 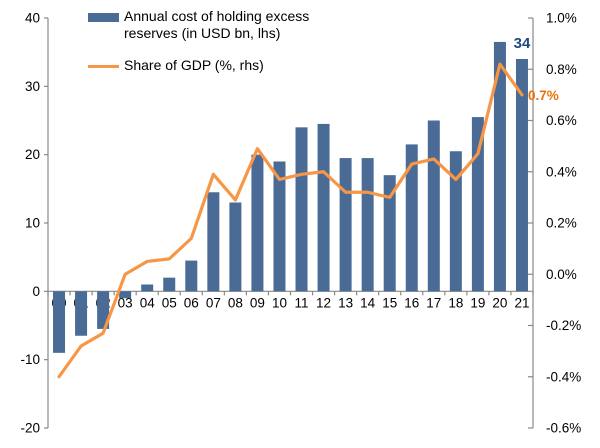 What do you see at coordinates (561, 223) in the screenshot?
I see `right-axis-tick-label: 0.2%` at bounding box center [561, 223].